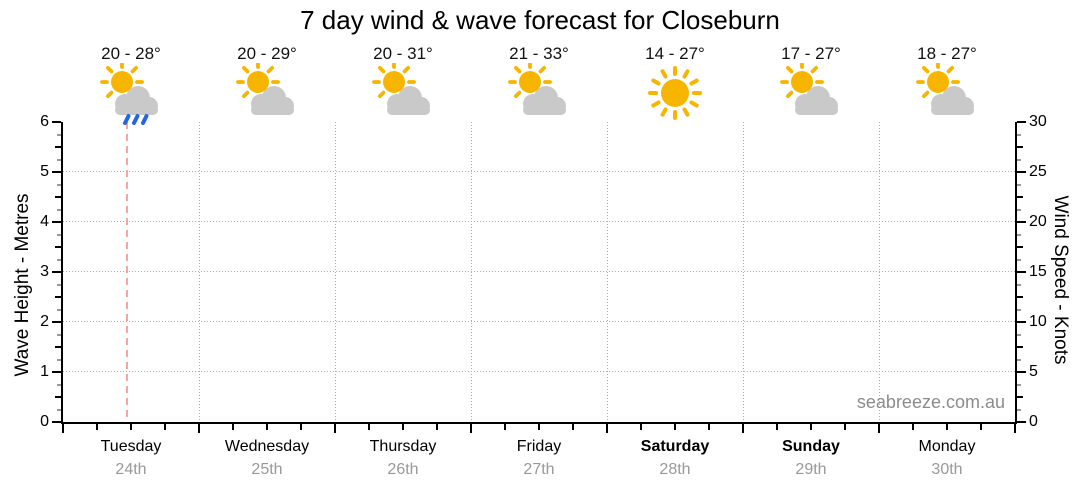 The height and width of the screenshot is (490, 1080). Describe the element at coordinates (930, 402) in the screenshot. I see `watermark: seabreeze.com.au` at that location.